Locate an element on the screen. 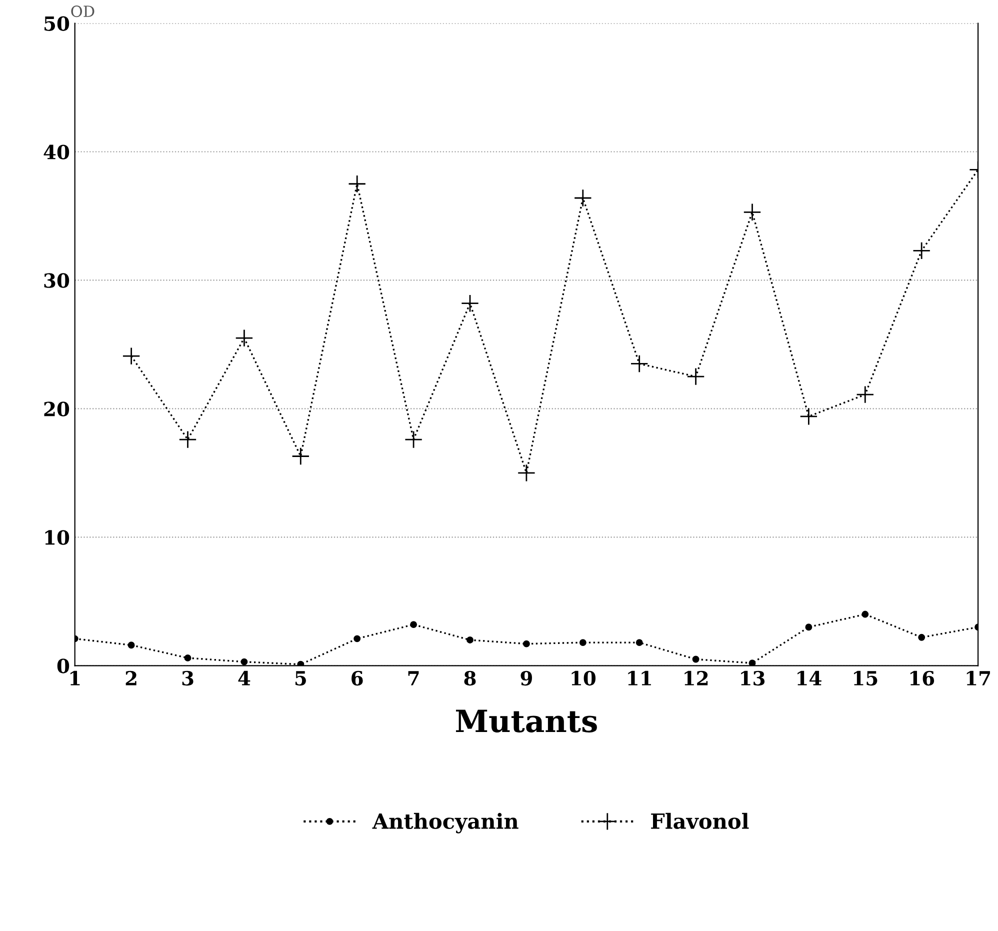 The width and height of the screenshot is (998, 931). x-tick-label: 13 is located at coordinates (753, 678).